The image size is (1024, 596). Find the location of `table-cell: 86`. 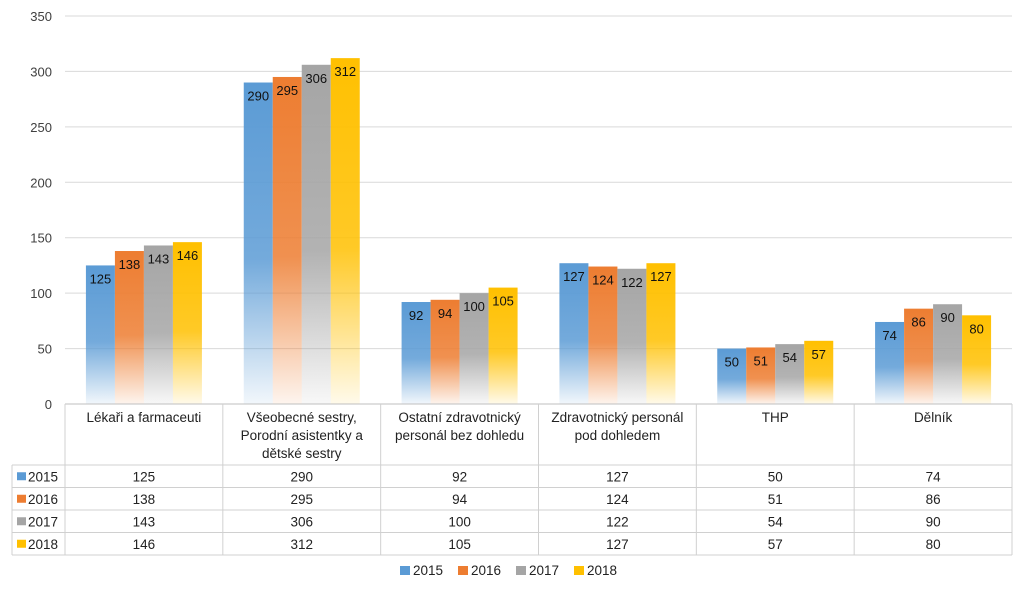

table-cell: 86 is located at coordinates (933, 499).